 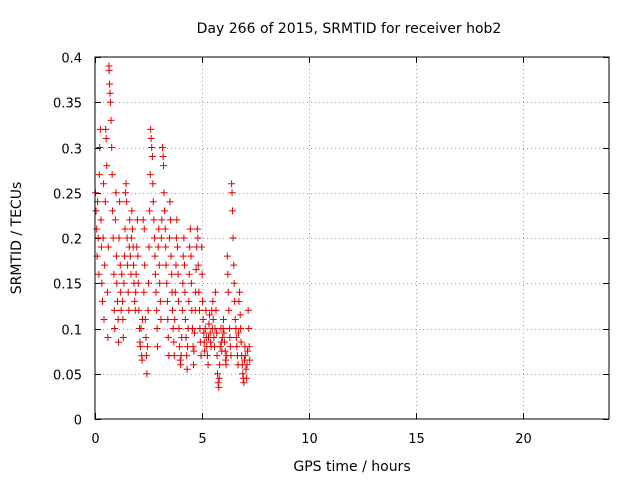 I want to click on y-tick-label: 0.1, so click(x=71, y=331).